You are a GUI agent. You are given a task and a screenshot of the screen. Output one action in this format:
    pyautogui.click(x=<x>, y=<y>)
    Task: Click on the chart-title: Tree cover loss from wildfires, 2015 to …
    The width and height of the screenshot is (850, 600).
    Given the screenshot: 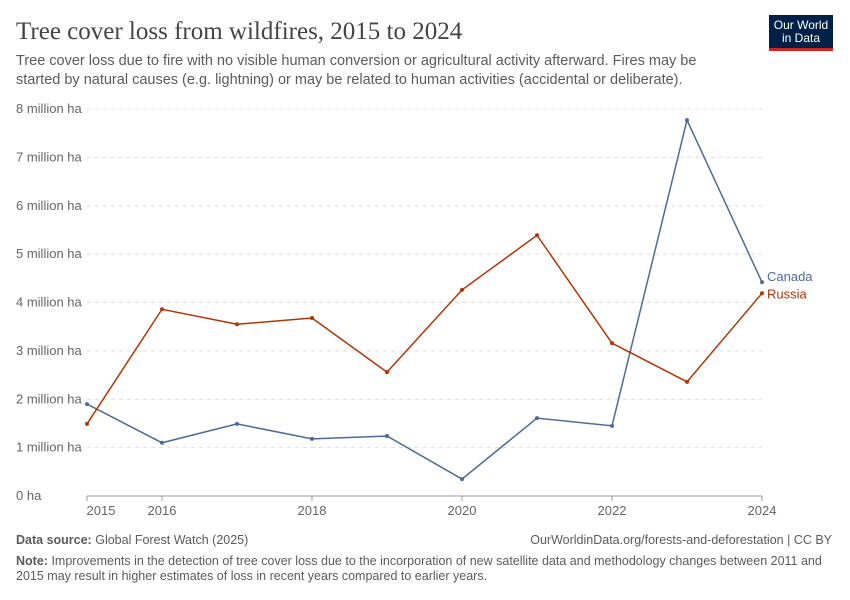 What is the action you would take?
    pyautogui.click(x=239, y=31)
    